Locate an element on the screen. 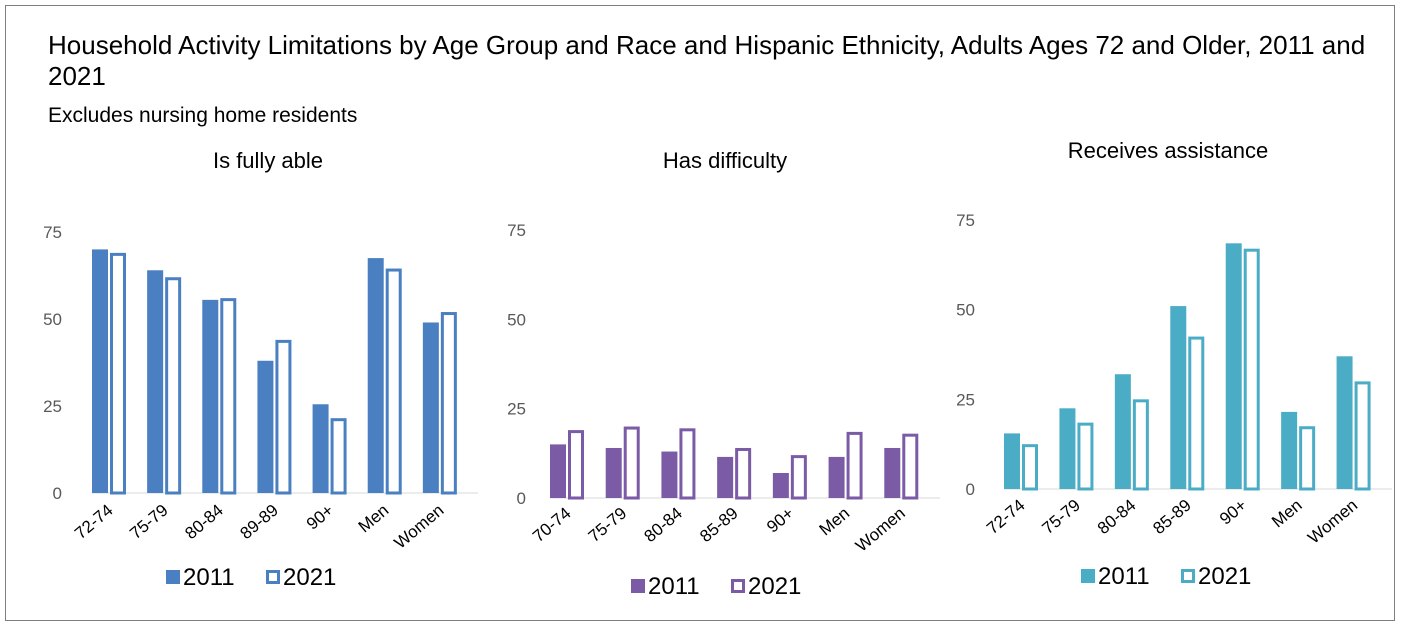 This screenshot has width=1403, height=624. chart-title: Is fully able is located at coordinates (268, 160).